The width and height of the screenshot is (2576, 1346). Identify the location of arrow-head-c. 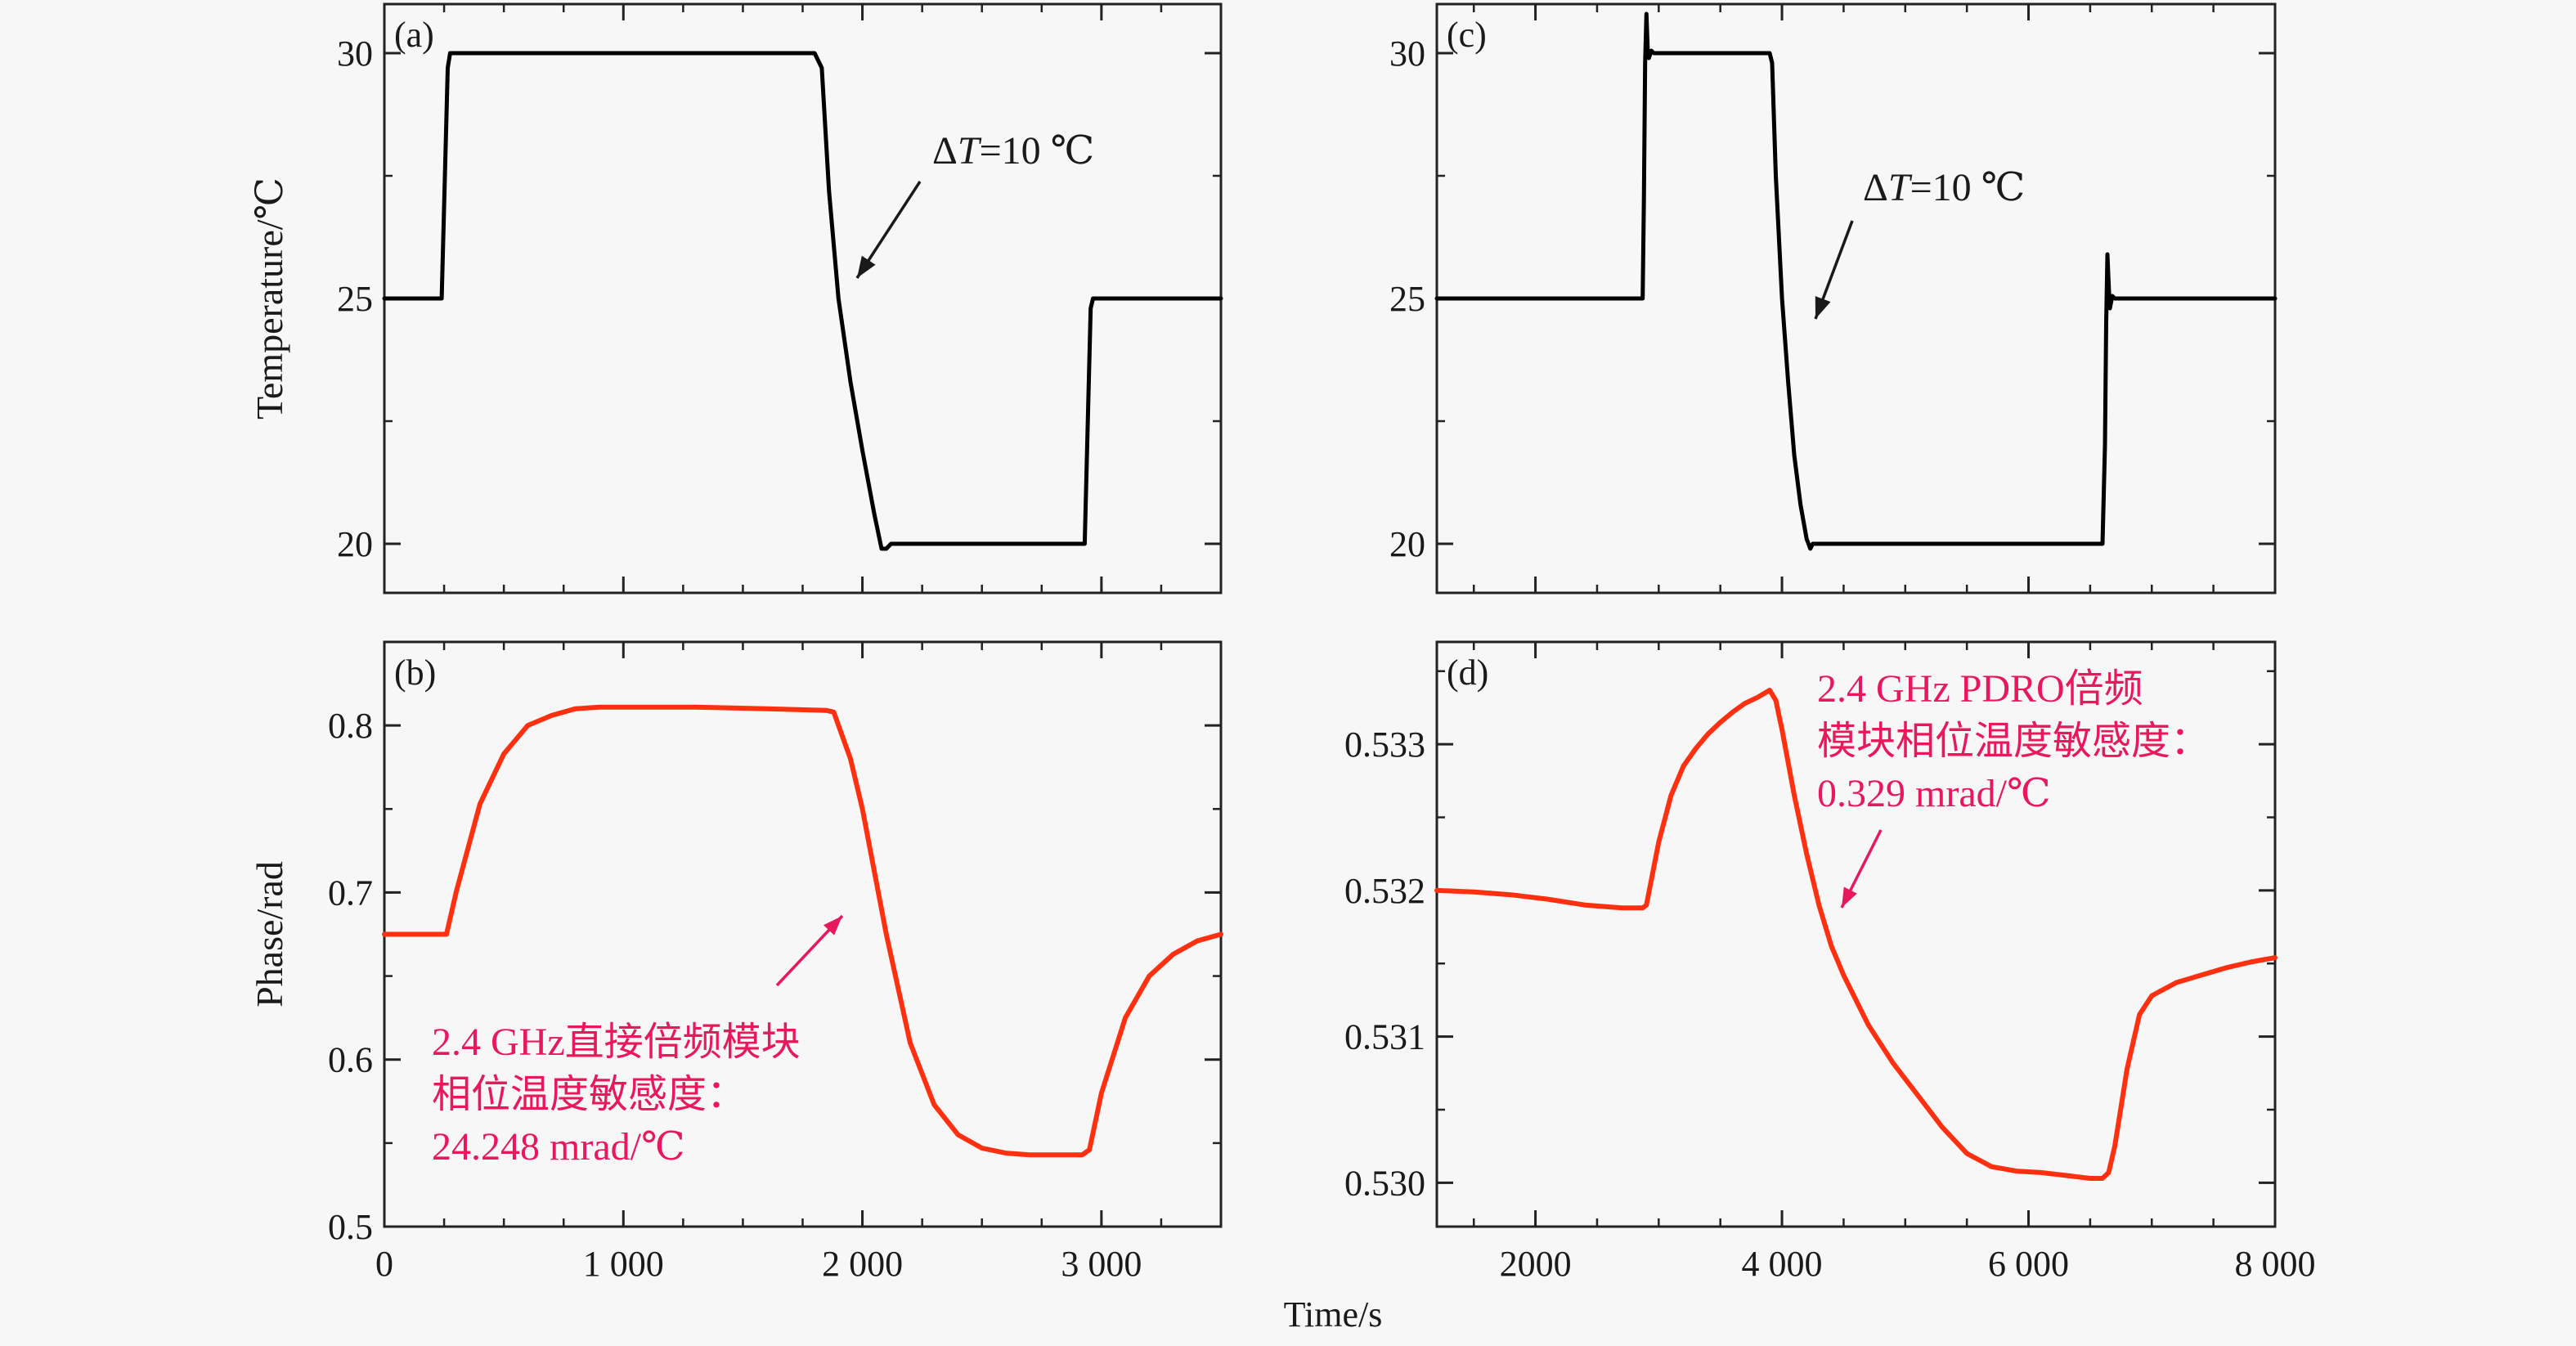
(1823, 307).